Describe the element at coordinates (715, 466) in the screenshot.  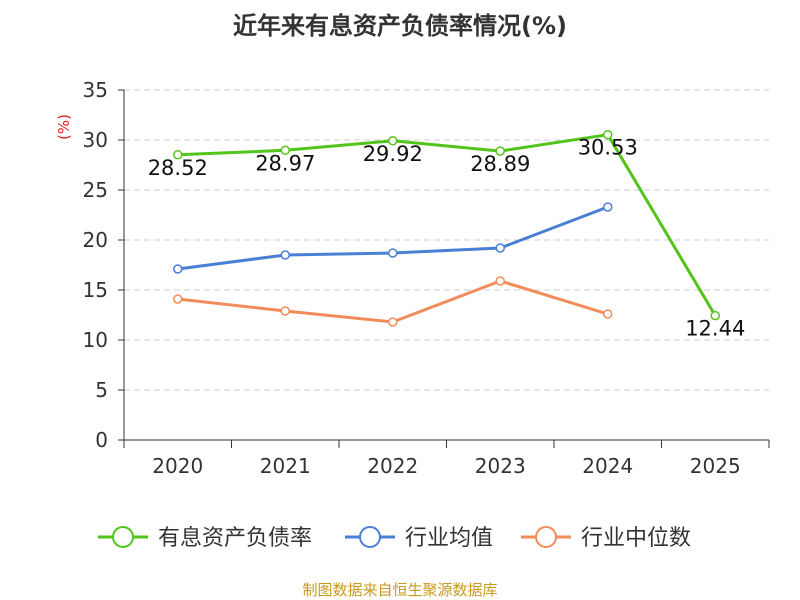
I see `x-tick-label: 2025` at that location.